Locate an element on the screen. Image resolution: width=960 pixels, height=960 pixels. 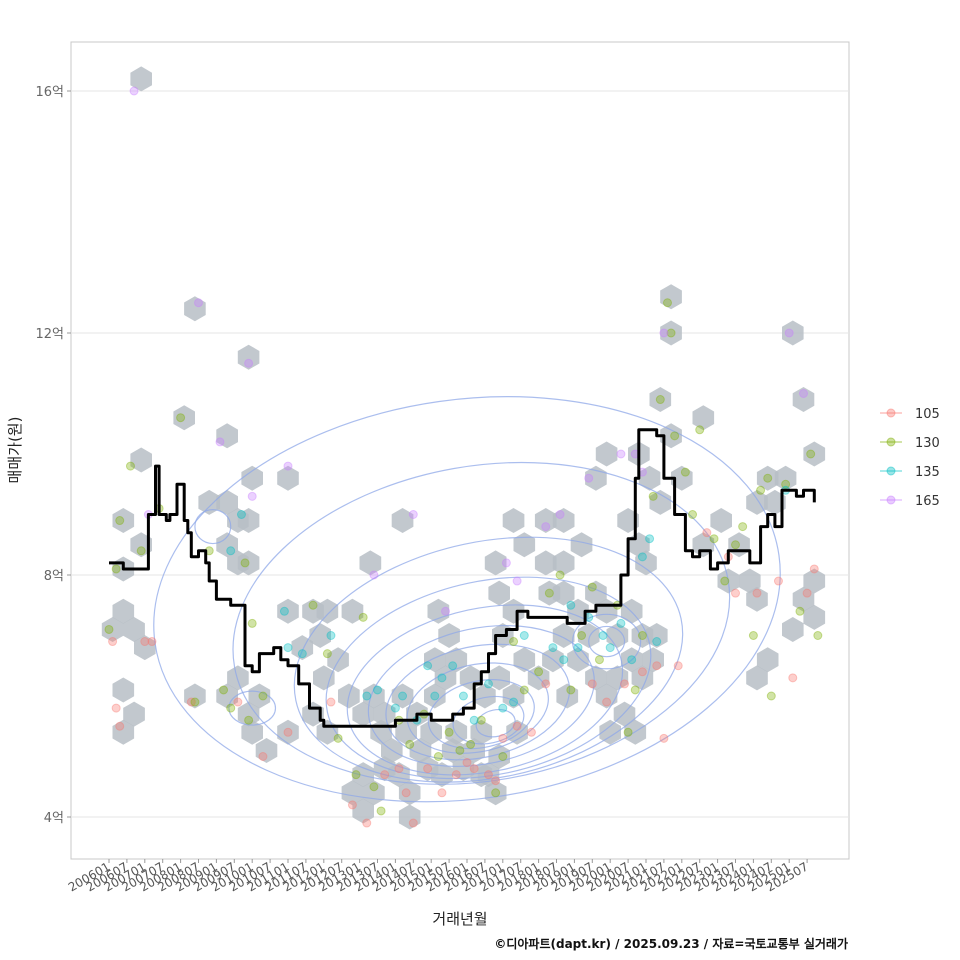
y-tick-label: 8억 is located at coordinates (54, 576).